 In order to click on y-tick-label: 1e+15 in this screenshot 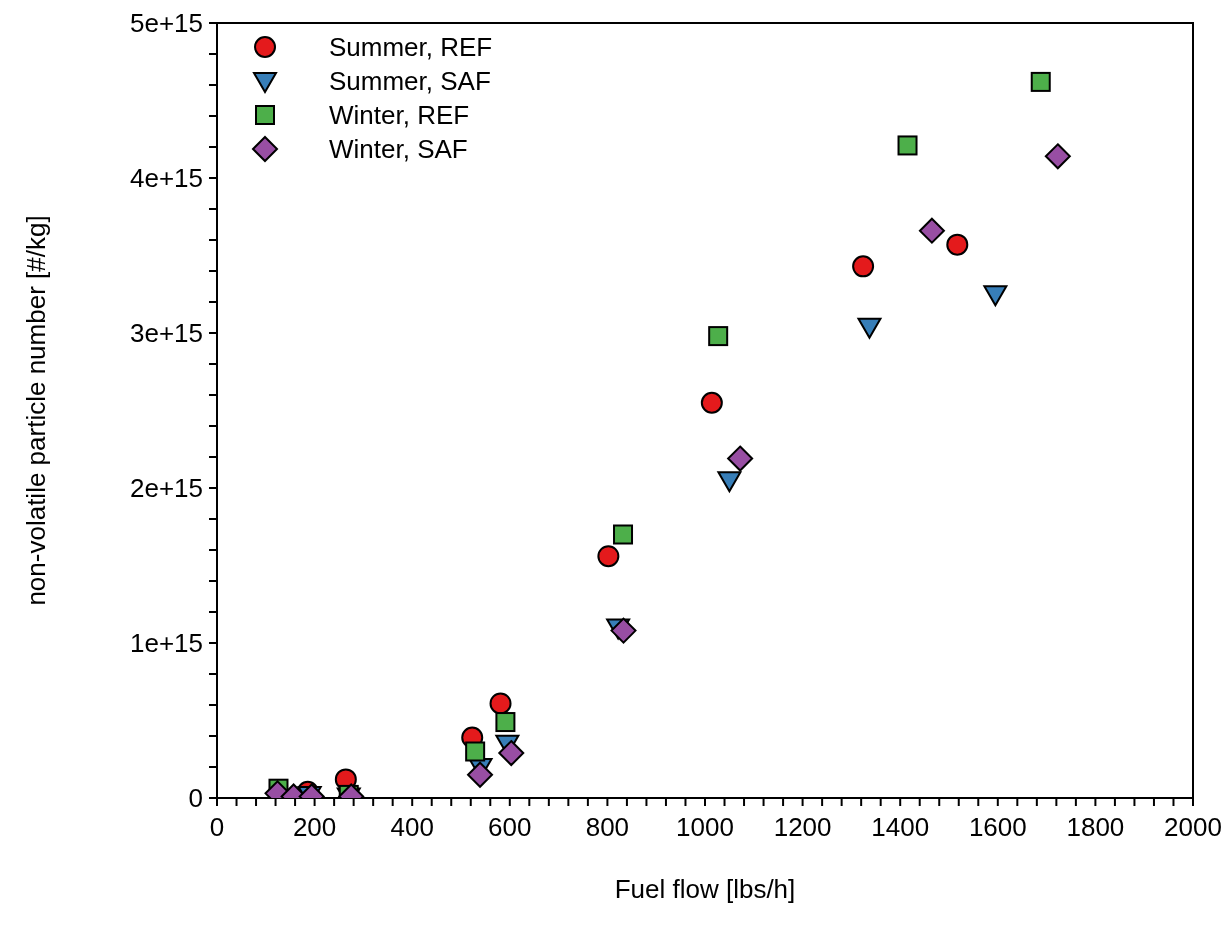, I will do `click(166, 643)`.